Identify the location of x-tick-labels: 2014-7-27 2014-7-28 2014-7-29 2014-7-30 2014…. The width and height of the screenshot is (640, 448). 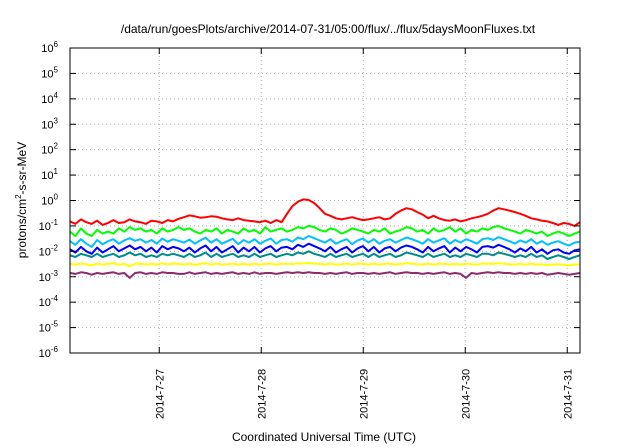
(364, 394).